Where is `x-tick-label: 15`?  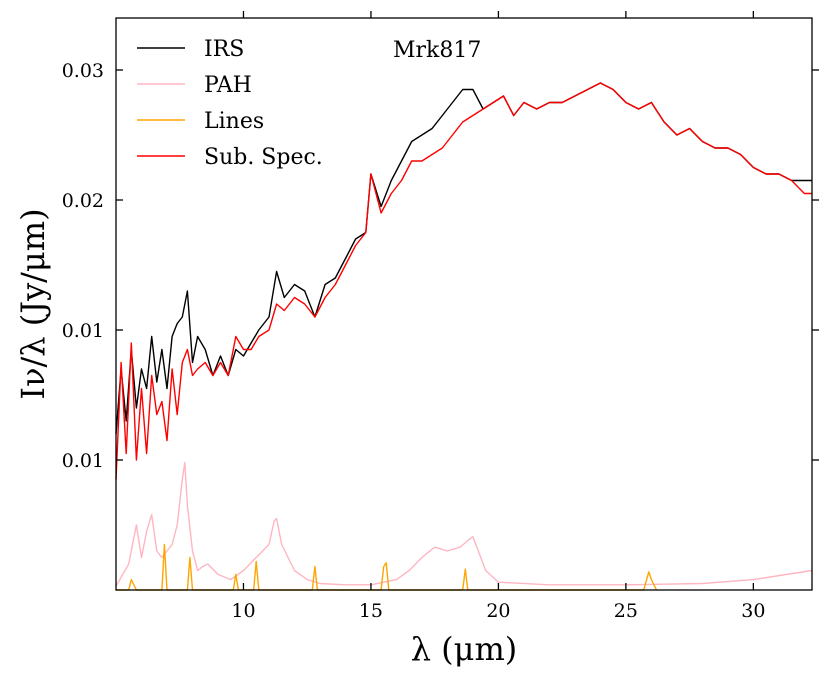 x-tick-label: 15 is located at coordinates (371, 611).